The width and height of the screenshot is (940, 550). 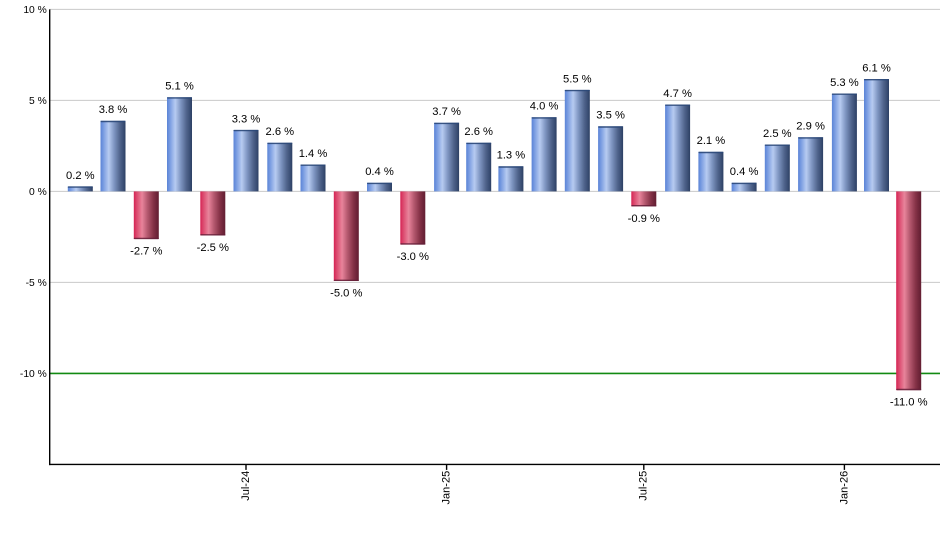 What do you see at coordinates (346, 294) in the screenshot?
I see `svg-text: -5.0 %` at bounding box center [346, 294].